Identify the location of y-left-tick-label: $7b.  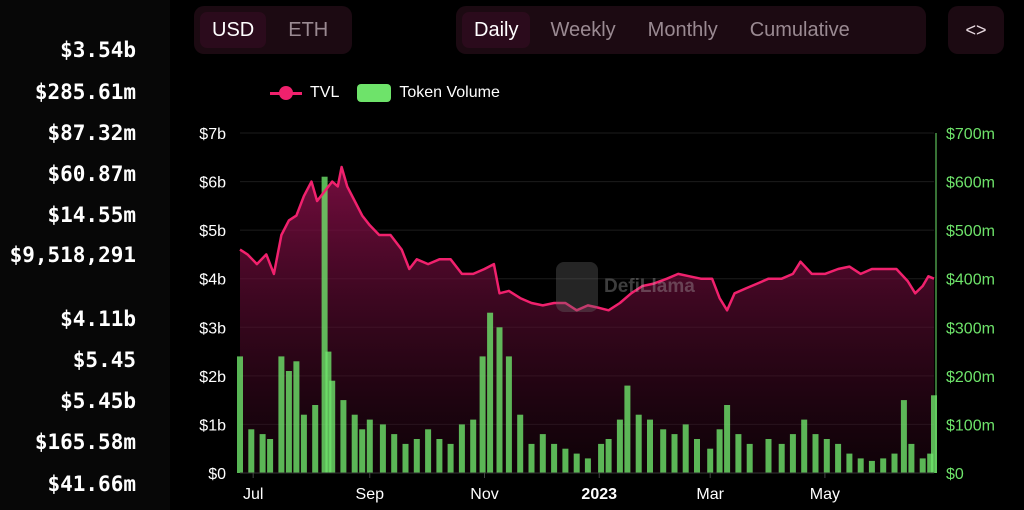
(212, 134).